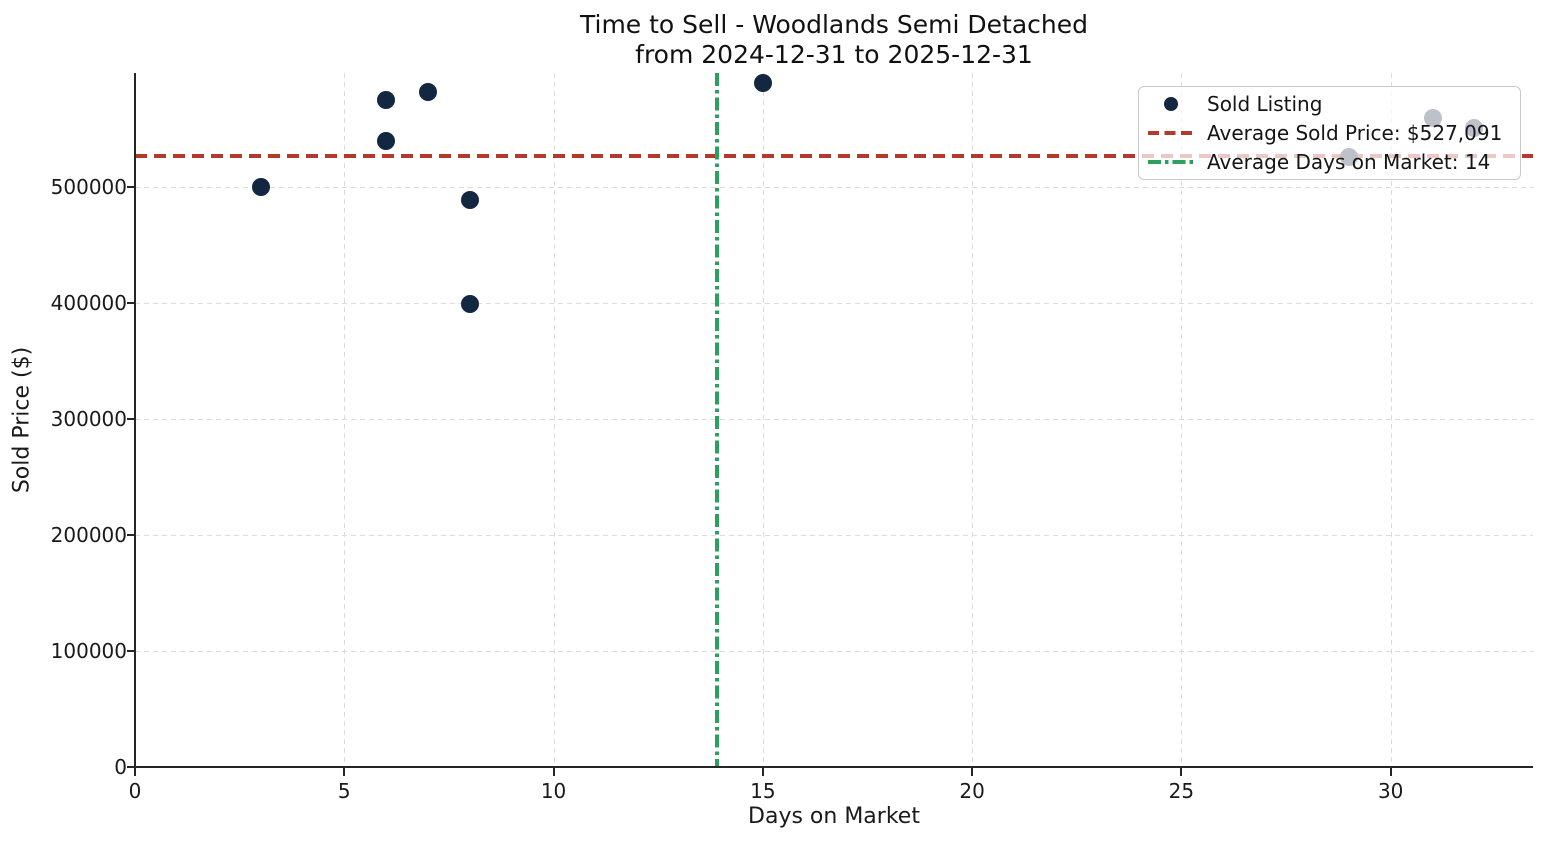  Describe the element at coordinates (834, 24) in the screenshot. I see `chart-title-line1: Time to Sell - Woodlands Semi Detached` at that location.